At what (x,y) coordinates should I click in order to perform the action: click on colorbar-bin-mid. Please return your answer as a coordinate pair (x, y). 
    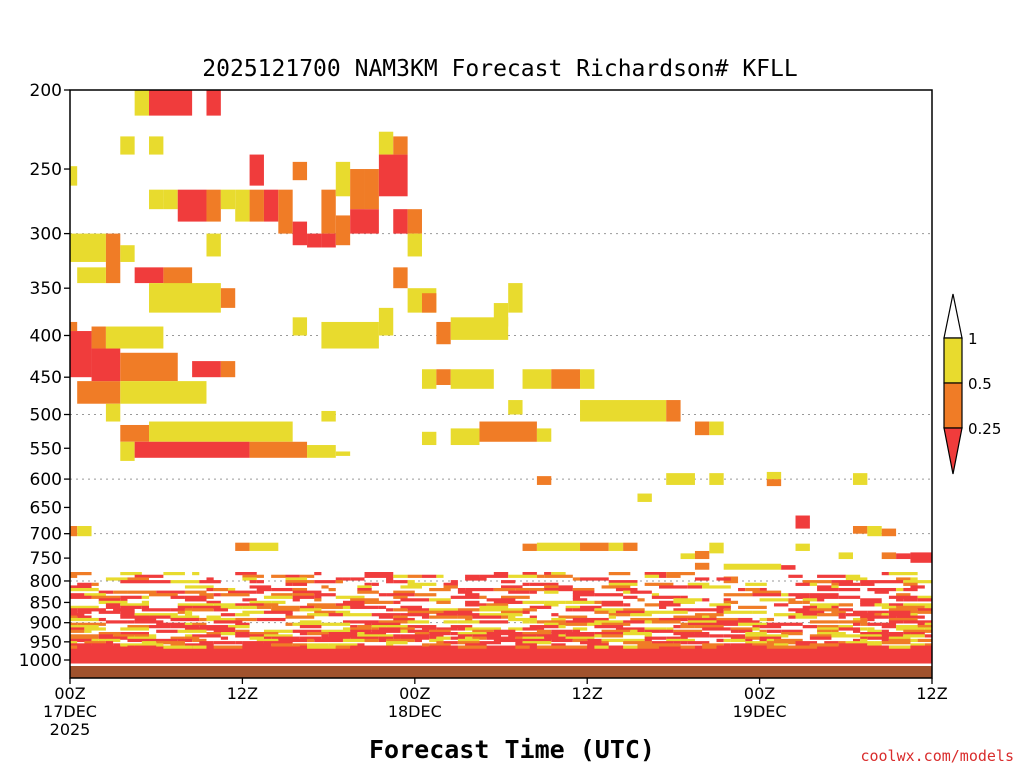
    Looking at the image, I should click on (953, 405).